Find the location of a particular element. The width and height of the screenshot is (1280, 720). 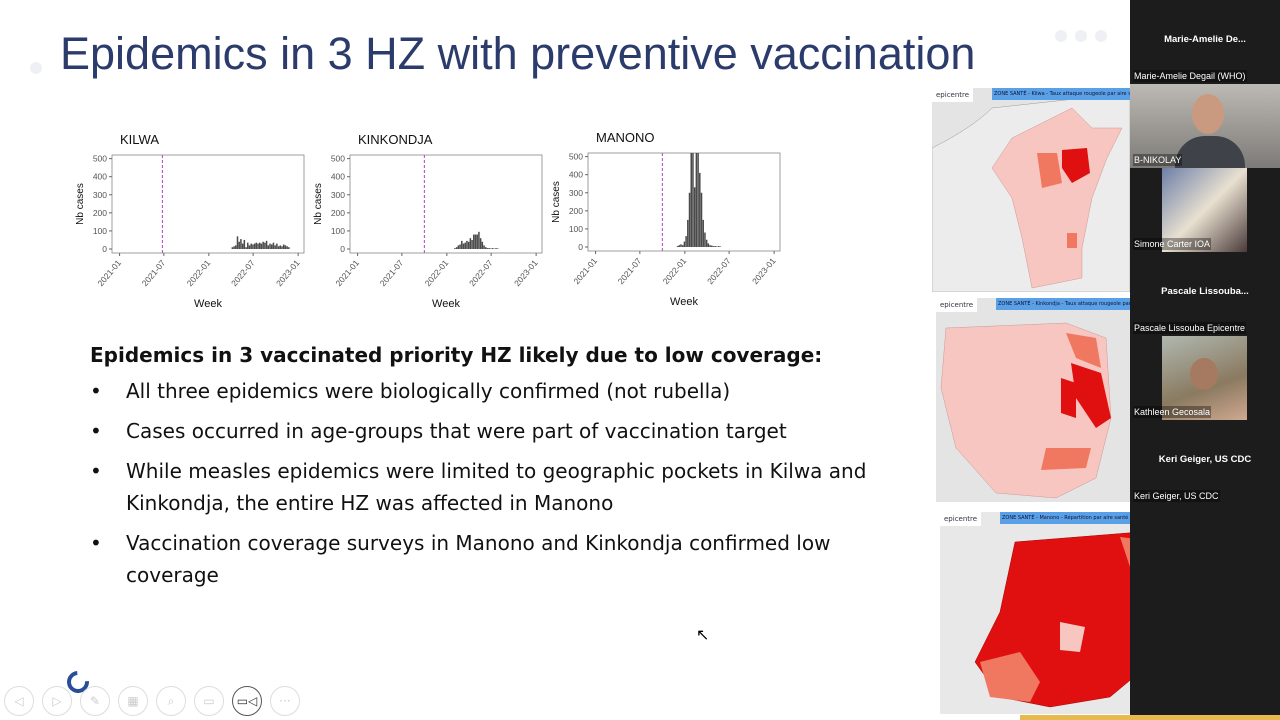

camera-icon: ▭◁ is located at coordinates (247, 701).